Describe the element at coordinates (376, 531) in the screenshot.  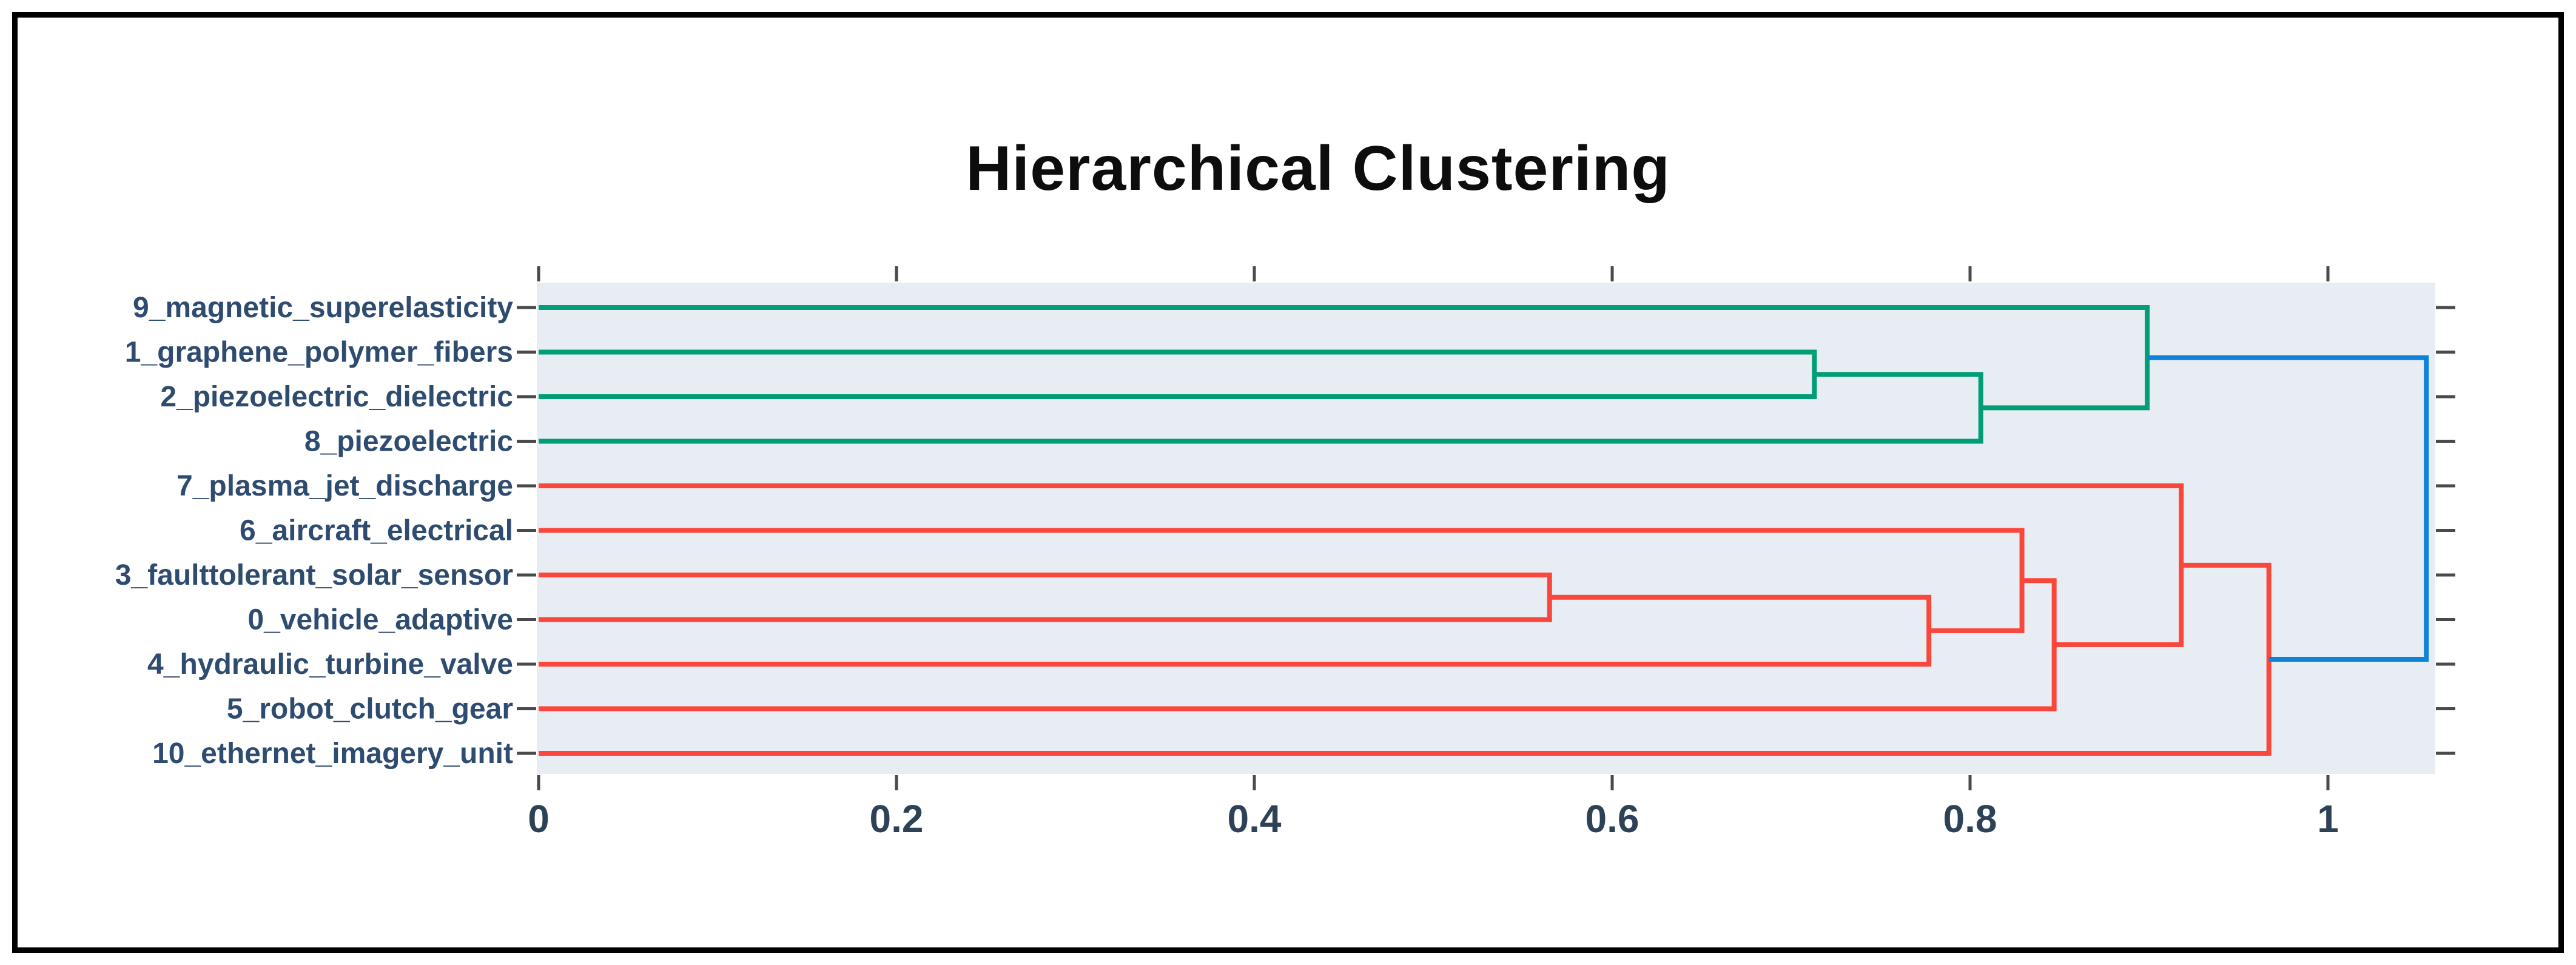
I see `leaf-label: 6_aircraft_electrical` at that location.